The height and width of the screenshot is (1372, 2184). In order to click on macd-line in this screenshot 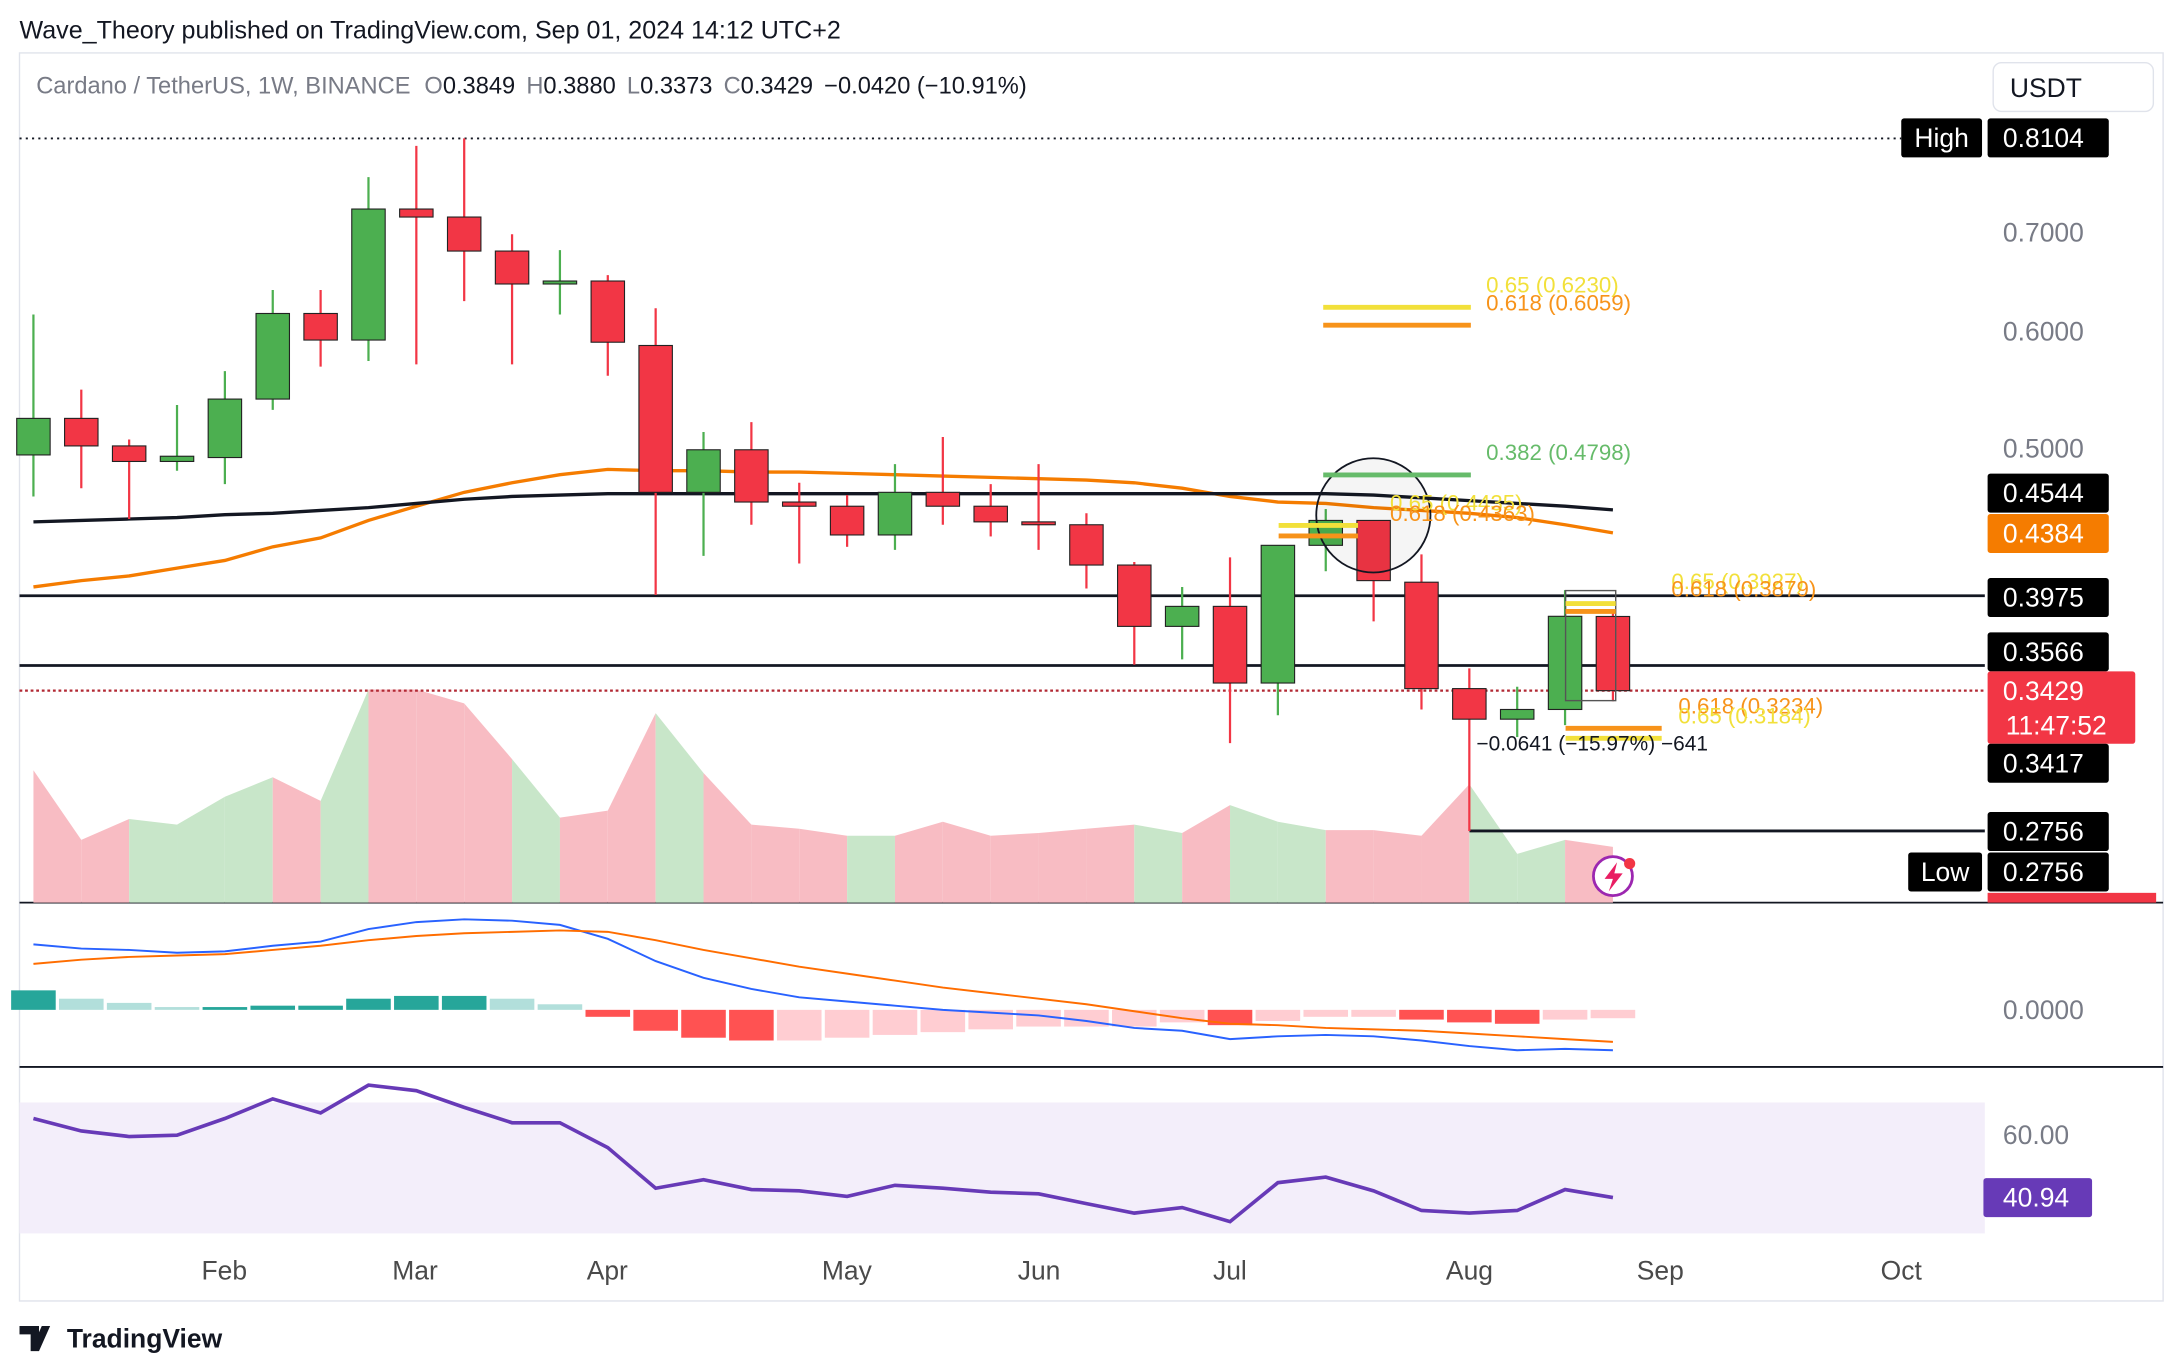, I will do `click(823, 986)`.